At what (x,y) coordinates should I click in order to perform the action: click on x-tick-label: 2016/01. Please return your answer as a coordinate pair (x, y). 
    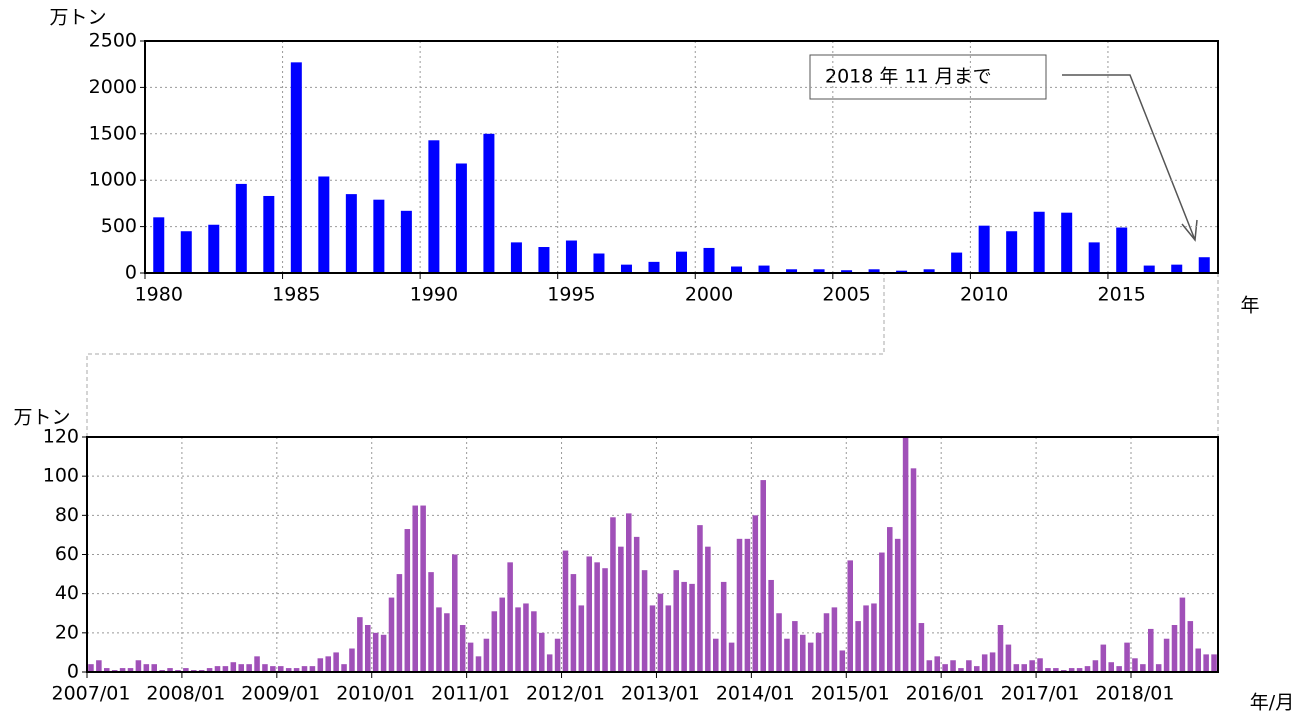
    Looking at the image, I should click on (945, 694).